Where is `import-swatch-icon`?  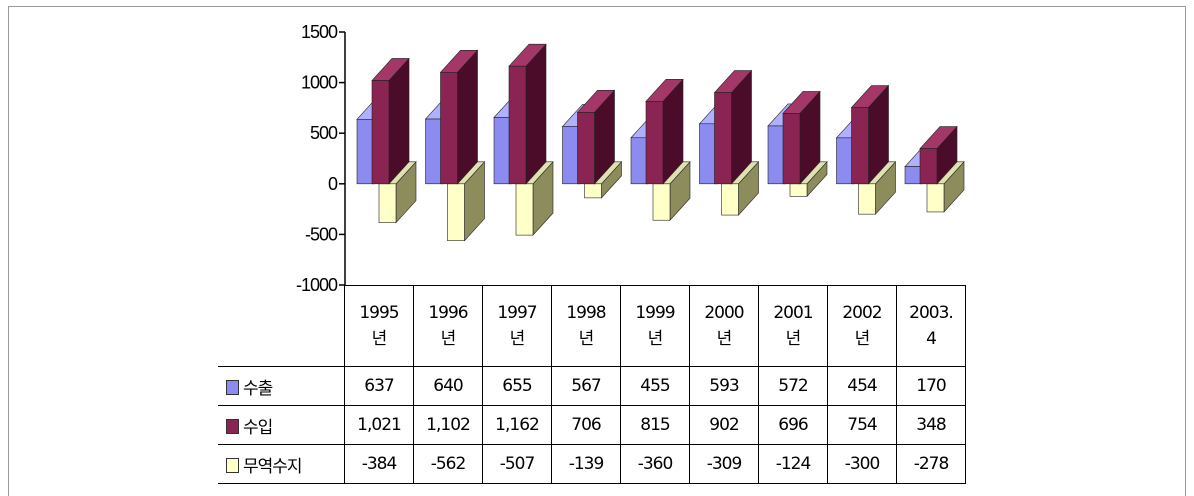
import-swatch-icon is located at coordinates (232, 426).